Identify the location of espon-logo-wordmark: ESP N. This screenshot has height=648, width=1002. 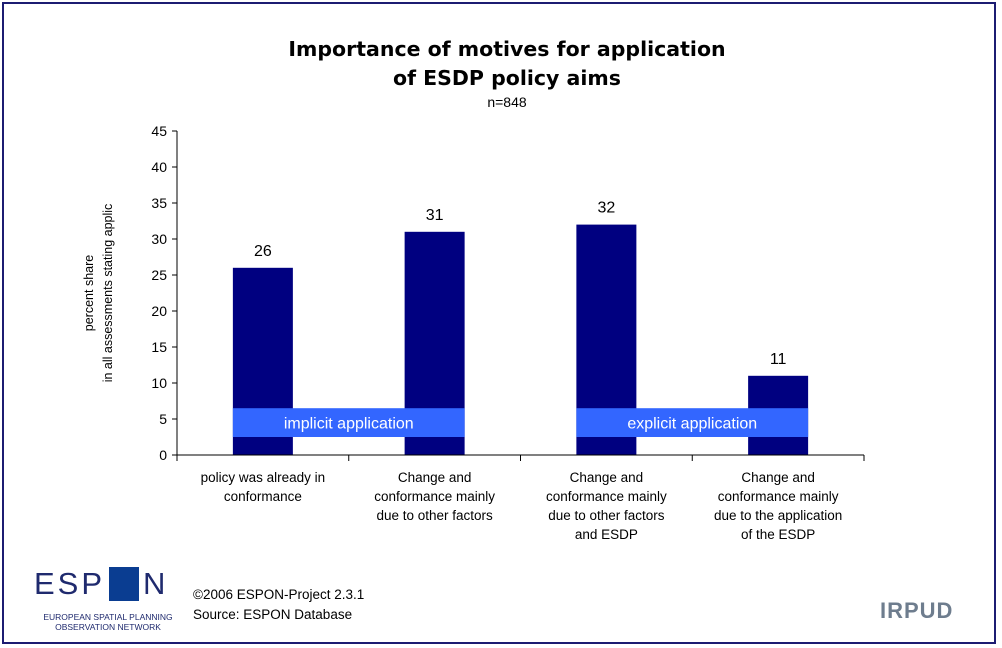
(101, 583).